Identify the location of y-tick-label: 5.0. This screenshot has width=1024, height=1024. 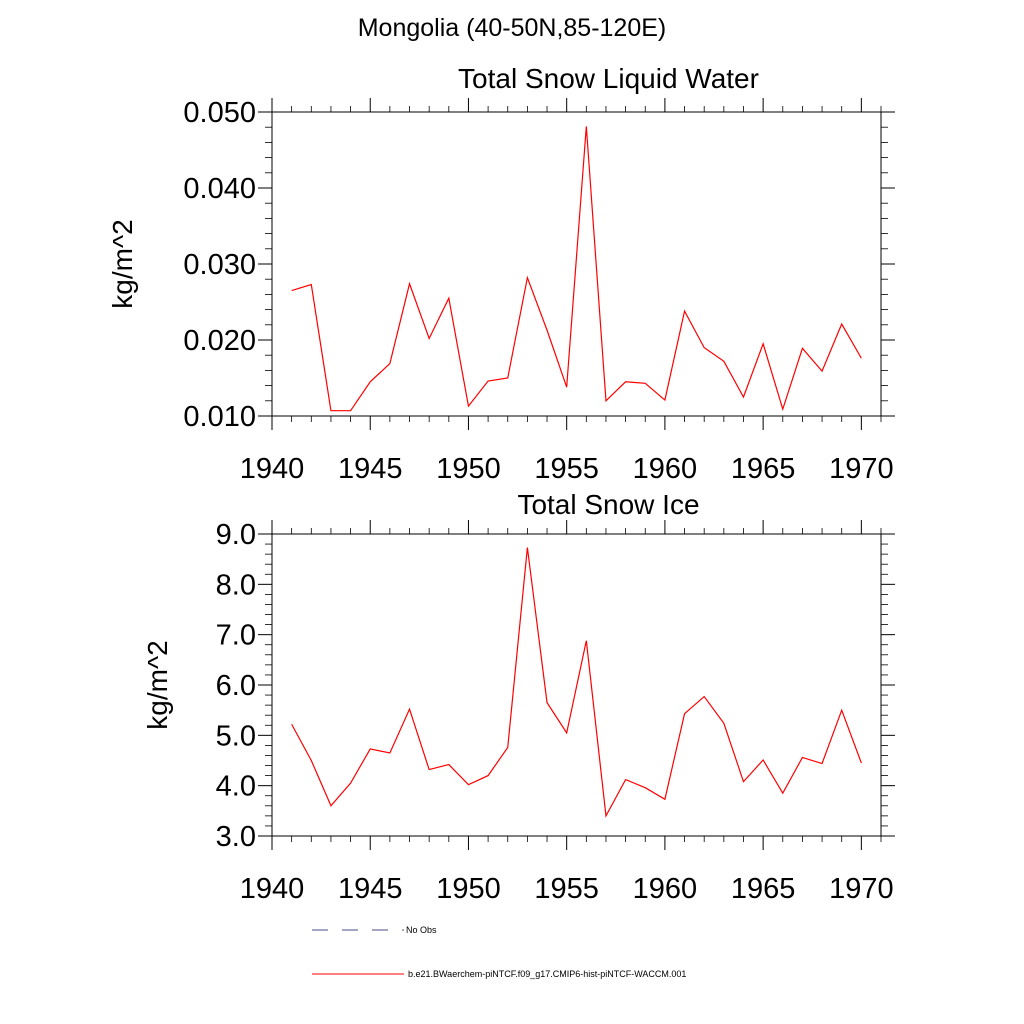
(236, 736).